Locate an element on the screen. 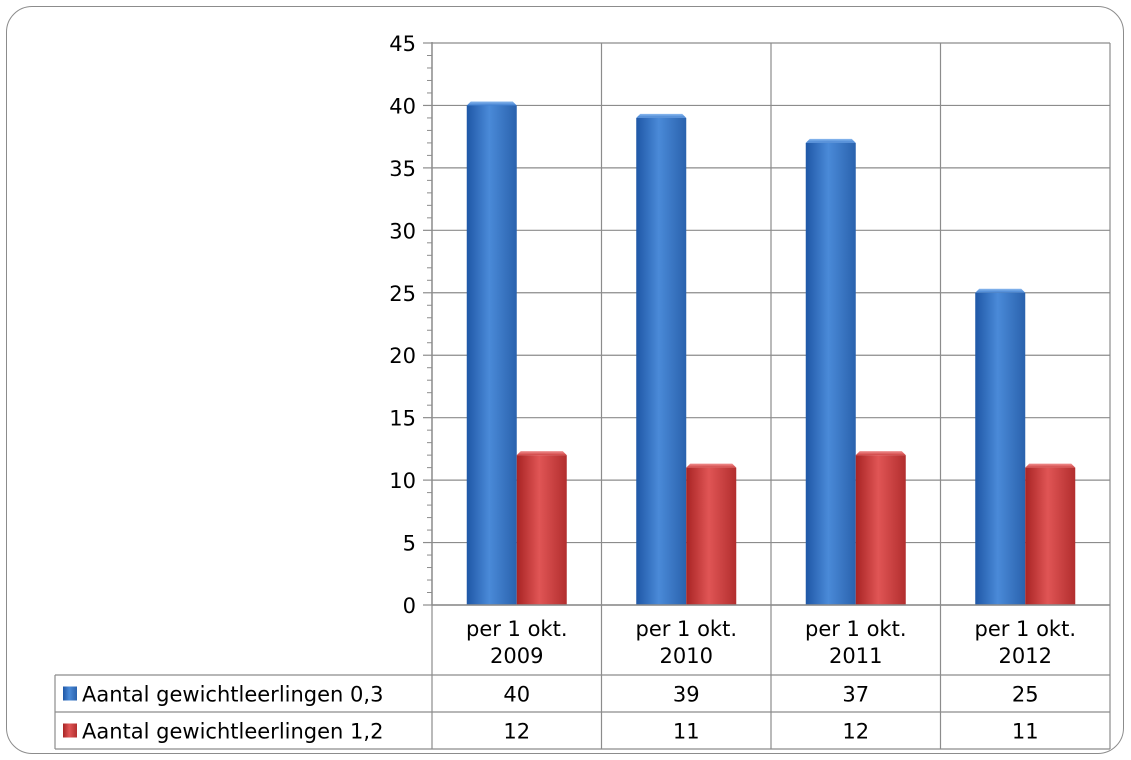  category-label: 2010 is located at coordinates (686, 656).